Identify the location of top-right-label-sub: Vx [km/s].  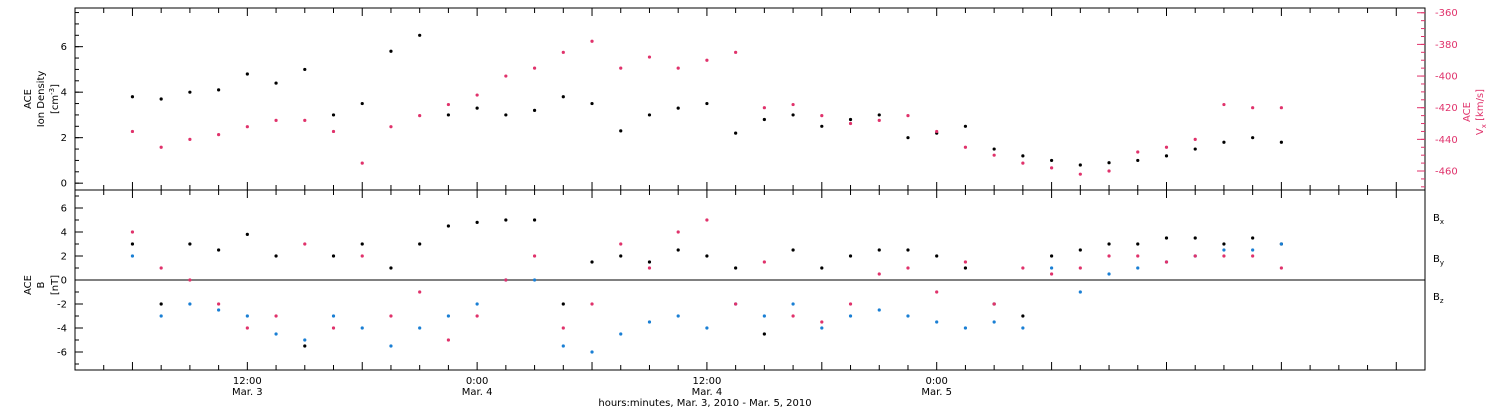
(1481, 112).